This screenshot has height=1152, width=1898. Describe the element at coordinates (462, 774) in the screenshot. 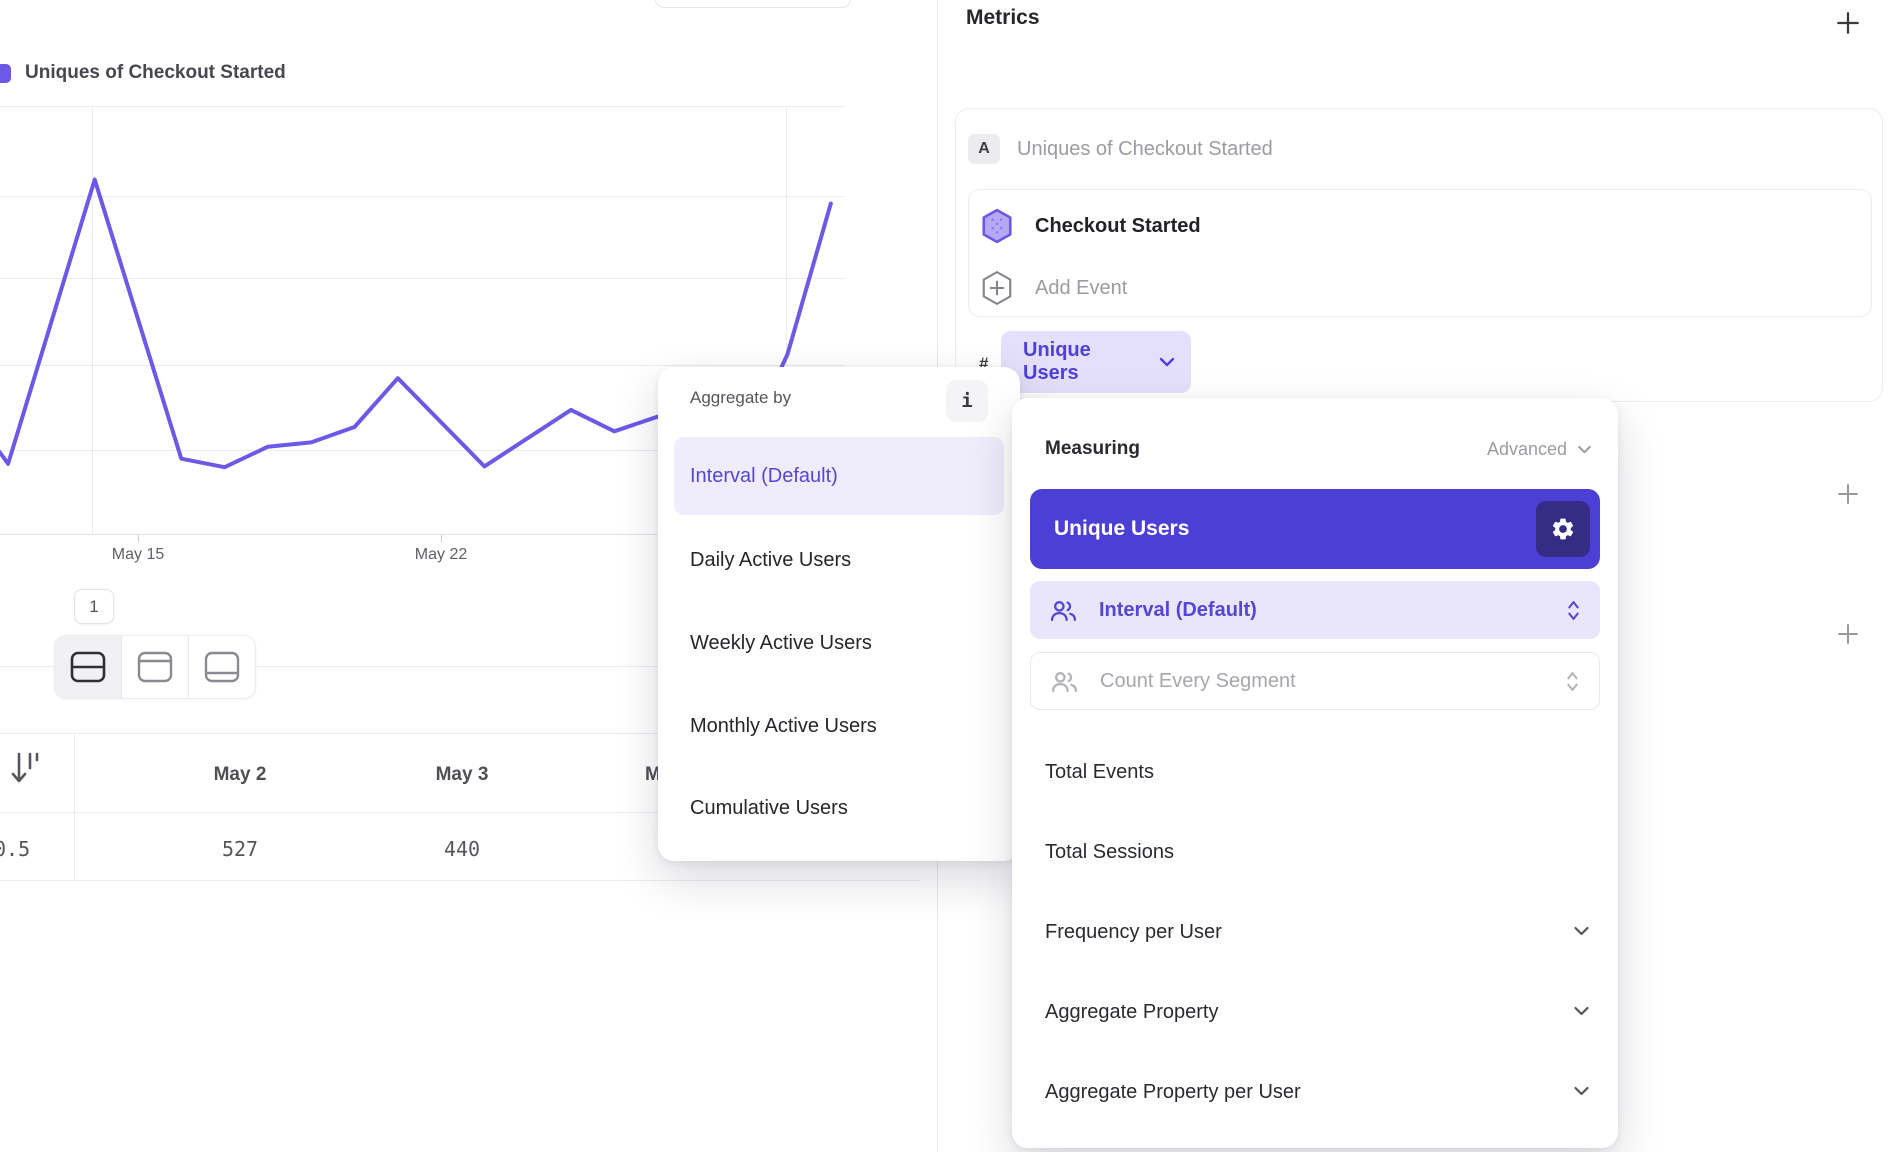

I see `table-header-cell: May 3` at that location.